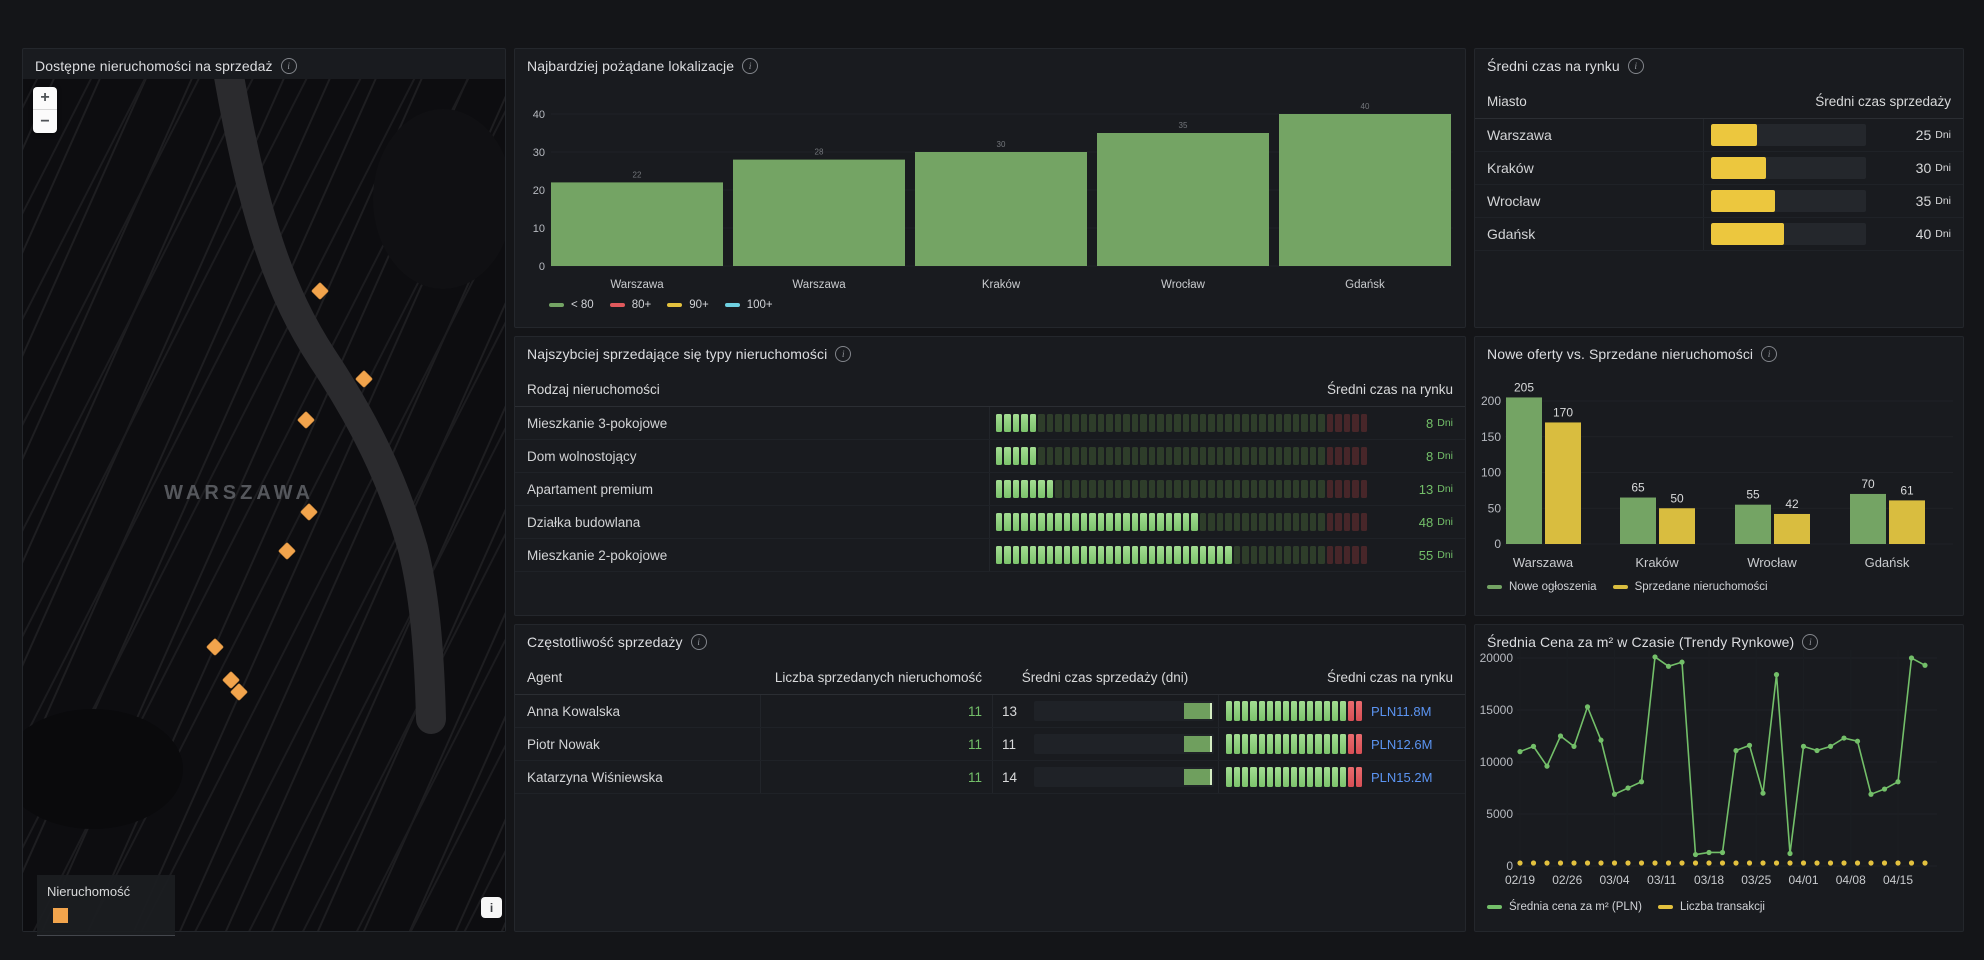 The image size is (1984, 960). I want to click on panel-title: Nowe oferty vs. Sprzedane nieruchomości, so click(1620, 354).